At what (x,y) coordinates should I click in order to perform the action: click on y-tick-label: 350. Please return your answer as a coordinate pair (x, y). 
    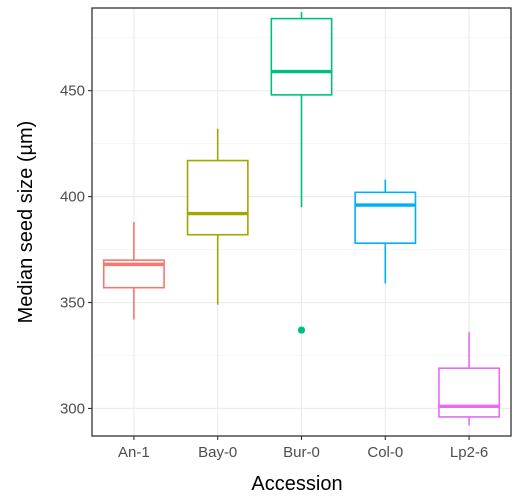
    Looking at the image, I should click on (72, 303).